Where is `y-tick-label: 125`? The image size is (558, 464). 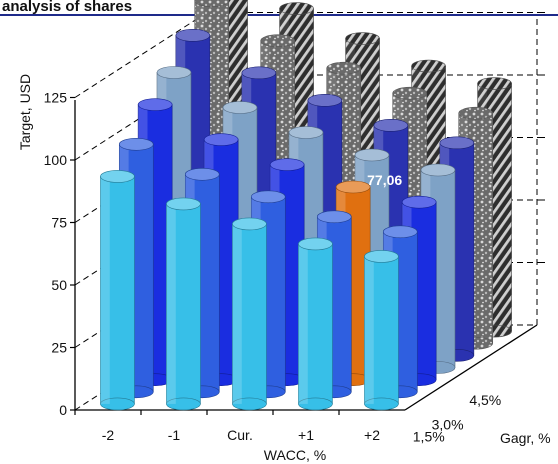 y-tick-label: 125 is located at coordinates (56, 98).